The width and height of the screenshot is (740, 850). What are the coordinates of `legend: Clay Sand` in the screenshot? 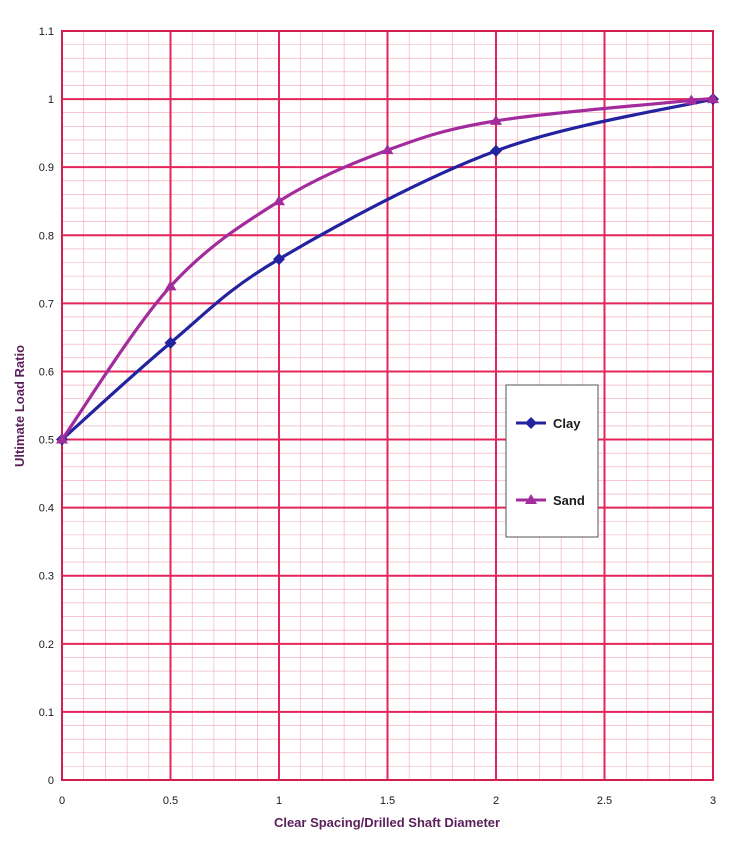 It's located at (552, 461).